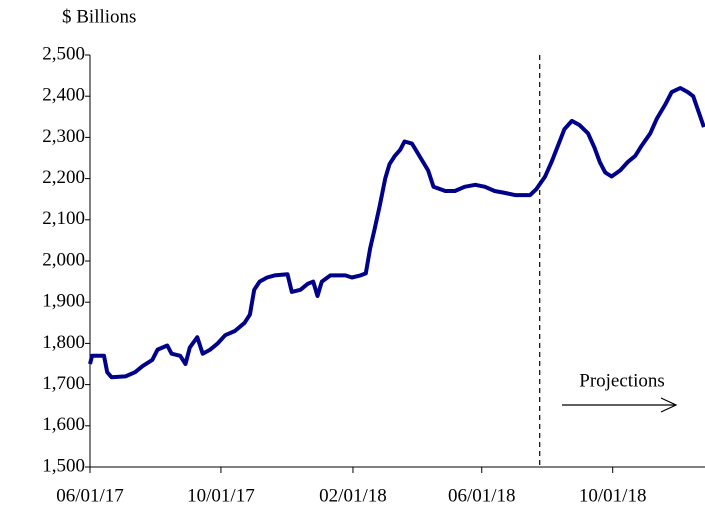  What do you see at coordinates (622, 380) in the screenshot?
I see `annotation: Projections` at bounding box center [622, 380].